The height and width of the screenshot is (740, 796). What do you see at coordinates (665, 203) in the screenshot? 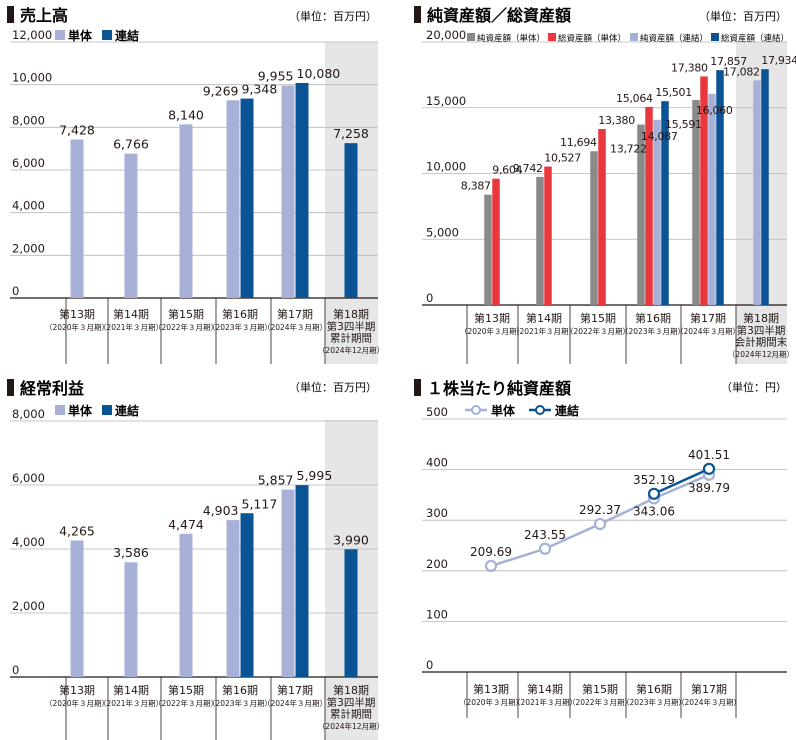
I see `bar-total-renketsu` at bounding box center [665, 203].